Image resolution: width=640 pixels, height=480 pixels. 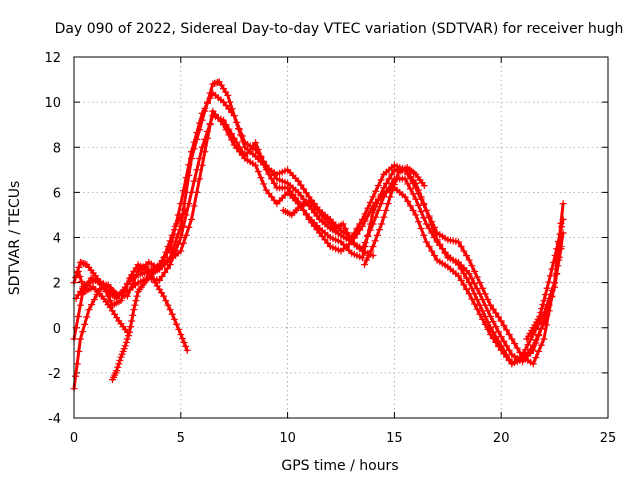 I want to click on y-tick-label: 6, so click(x=57, y=193).